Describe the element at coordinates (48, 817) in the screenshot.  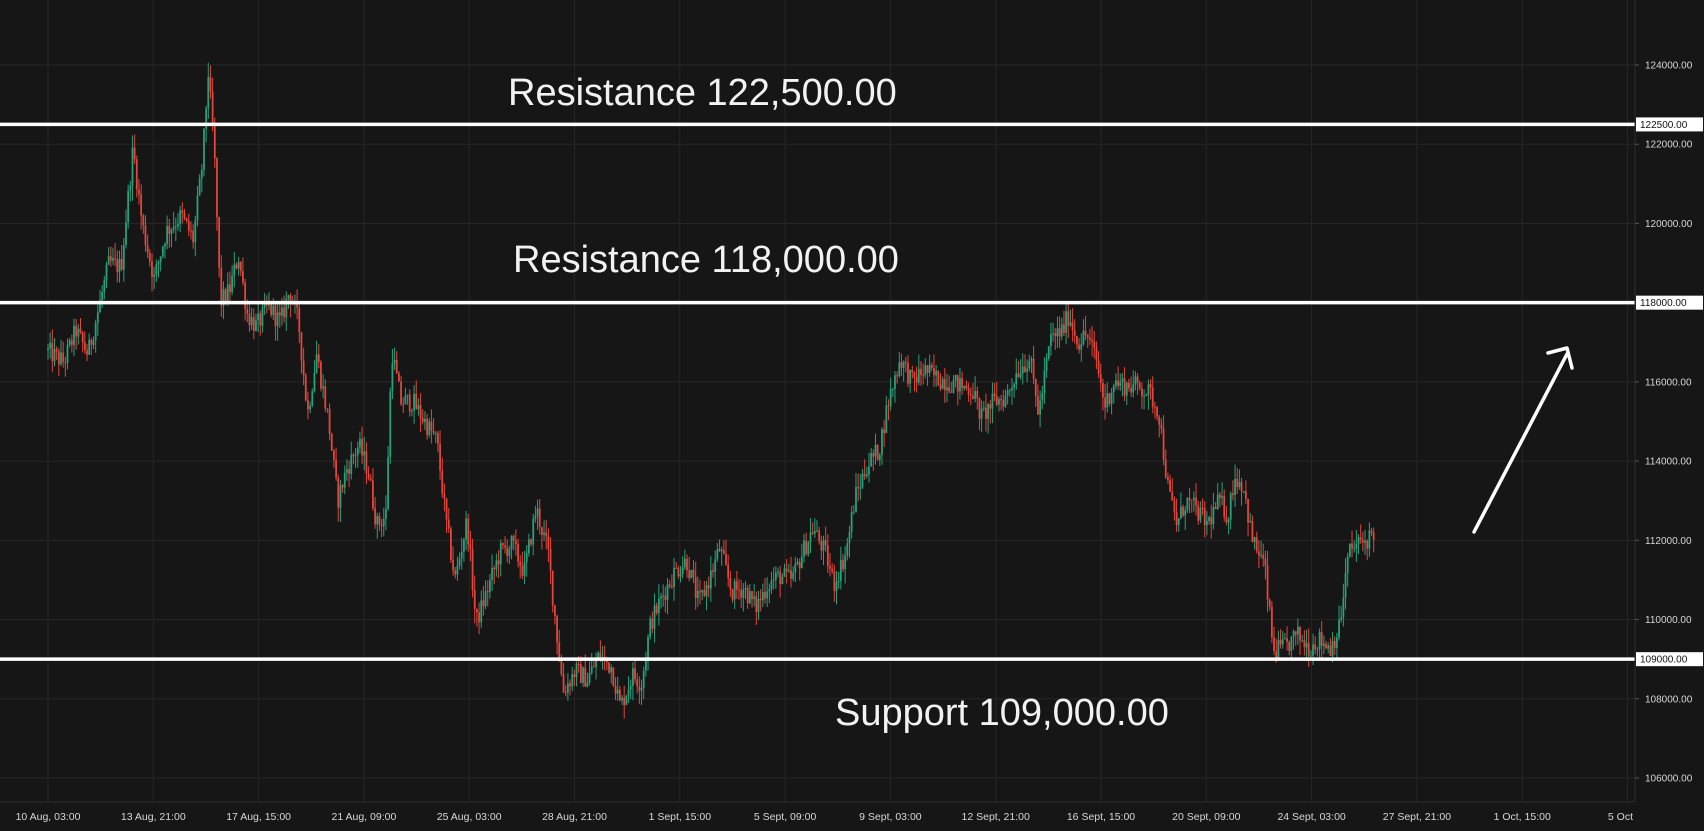
I see `x-tick-label: 10 Aug, 03:00` at that location.